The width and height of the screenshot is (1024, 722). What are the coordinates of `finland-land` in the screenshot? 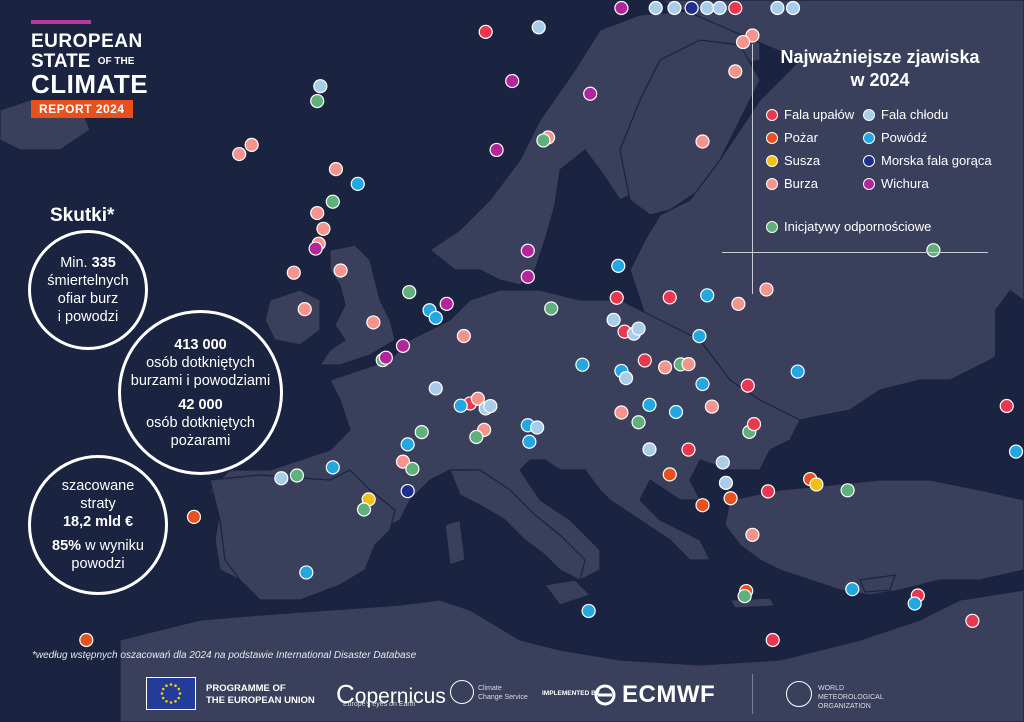 It's located at (690, 127).